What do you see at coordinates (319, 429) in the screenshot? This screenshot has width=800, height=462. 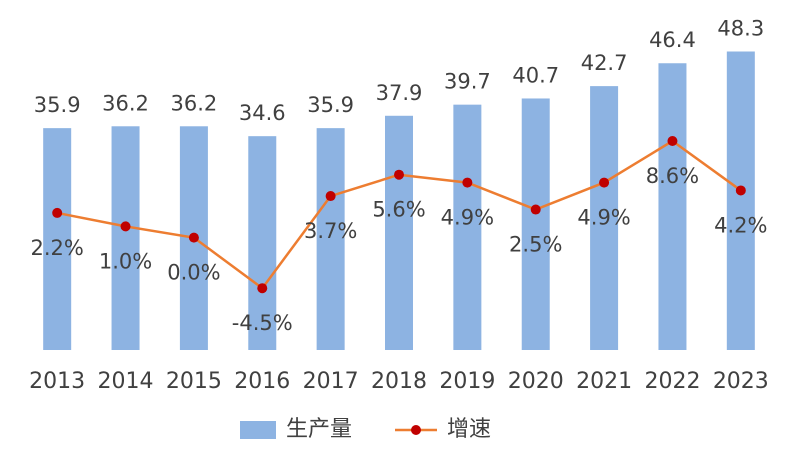 I see `legend-label: 生产量` at bounding box center [319, 429].